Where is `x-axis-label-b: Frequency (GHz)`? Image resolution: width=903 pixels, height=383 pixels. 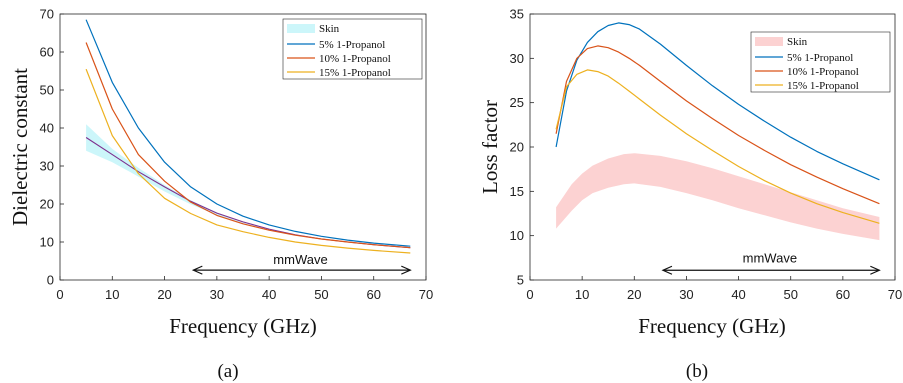 x-axis-label-b: Frequency (GHz) is located at coordinates (712, 326).